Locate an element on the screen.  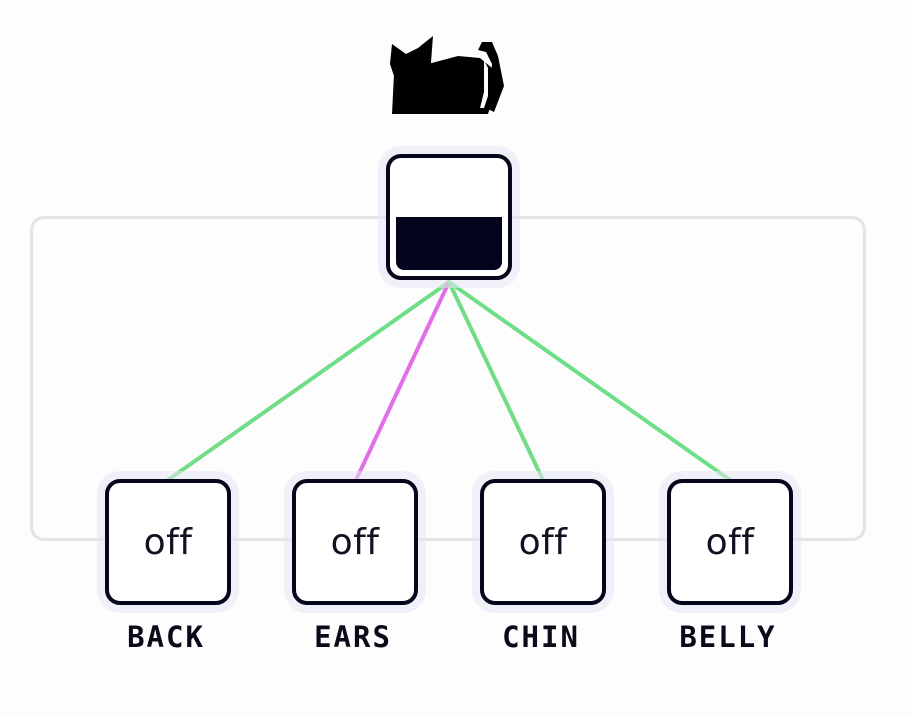
toggle-belly-state: off is located at coordinates (730, 542).